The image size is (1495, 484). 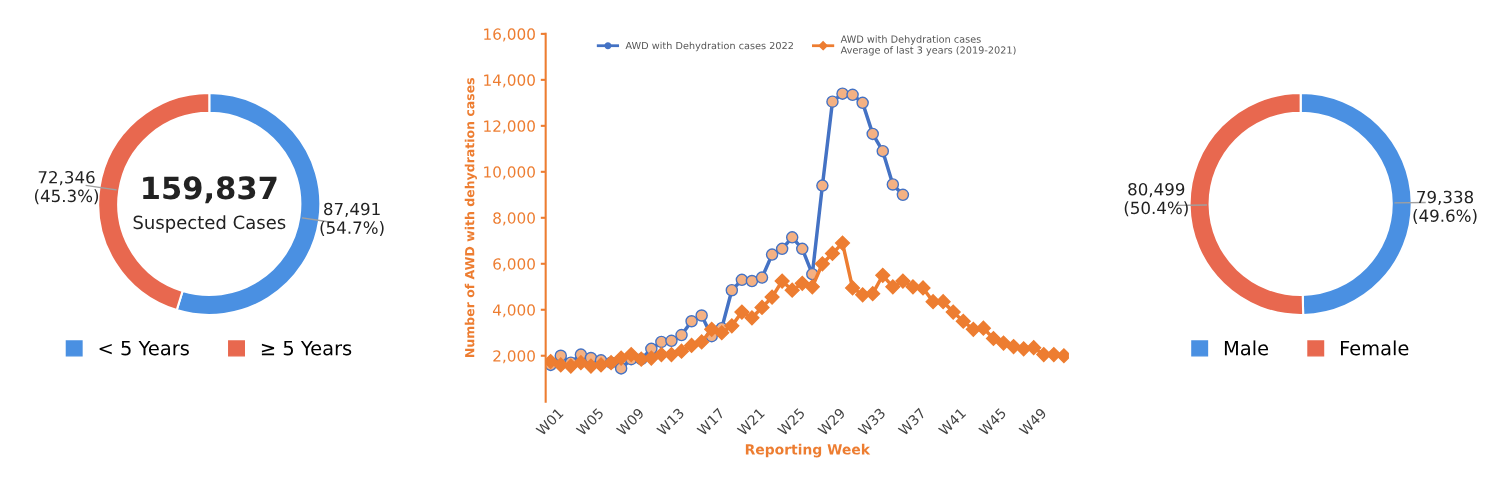 I want to click on y-tick-label: 14,000, so click(x=509, y=81).